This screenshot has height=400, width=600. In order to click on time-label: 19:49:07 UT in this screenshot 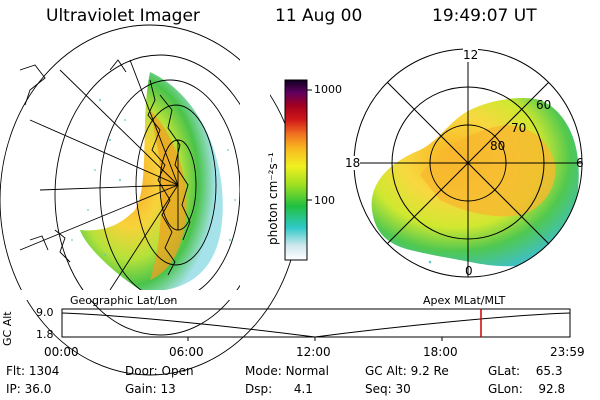, I will do `click(484, 16)`.